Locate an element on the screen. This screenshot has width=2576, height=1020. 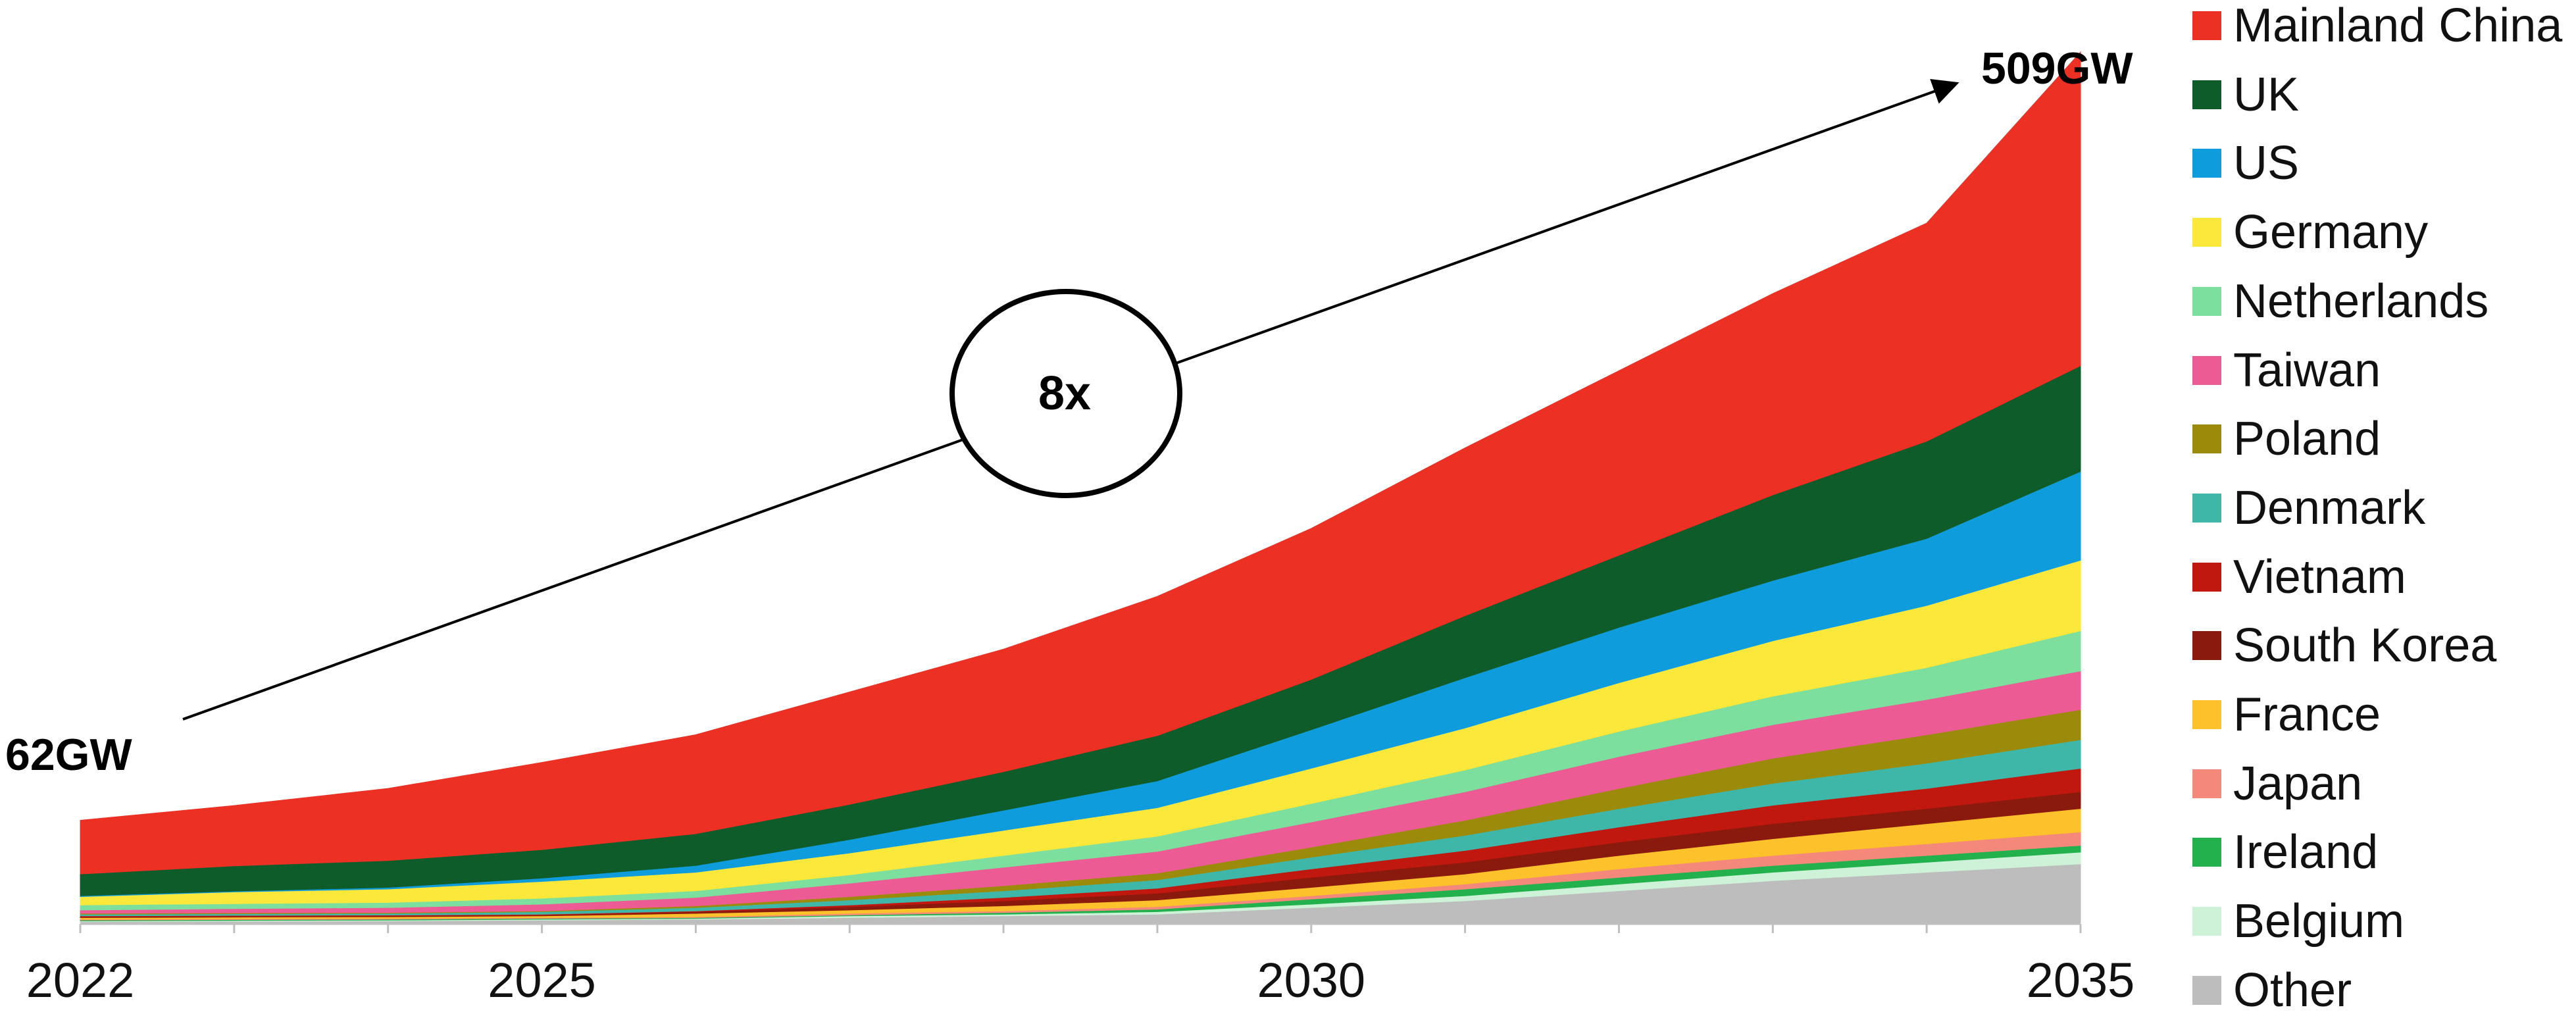
legend-label: South Korea is located at coordinates (2365, 646).